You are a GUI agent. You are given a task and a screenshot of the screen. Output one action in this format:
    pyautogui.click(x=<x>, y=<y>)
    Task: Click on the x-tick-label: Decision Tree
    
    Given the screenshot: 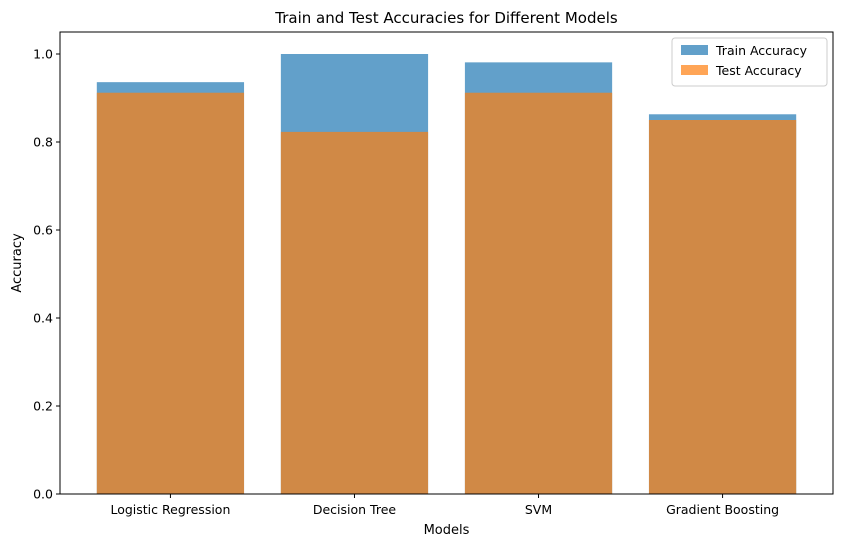 What is the action you would take?
    pyautogui.click(x=355, y=509)
    